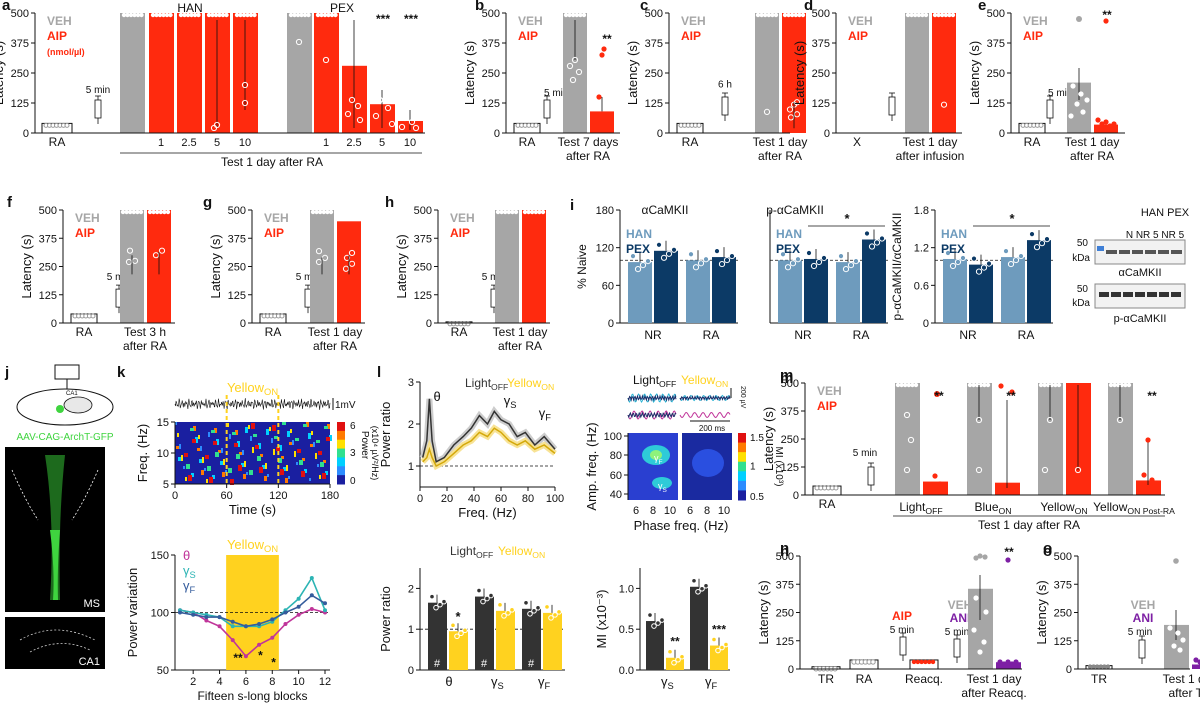 This screenshot has height=705, width=1200. Describe the element at coordinates (160, 614) in the screenshot. I see `y-tick-label: 100` at that location.